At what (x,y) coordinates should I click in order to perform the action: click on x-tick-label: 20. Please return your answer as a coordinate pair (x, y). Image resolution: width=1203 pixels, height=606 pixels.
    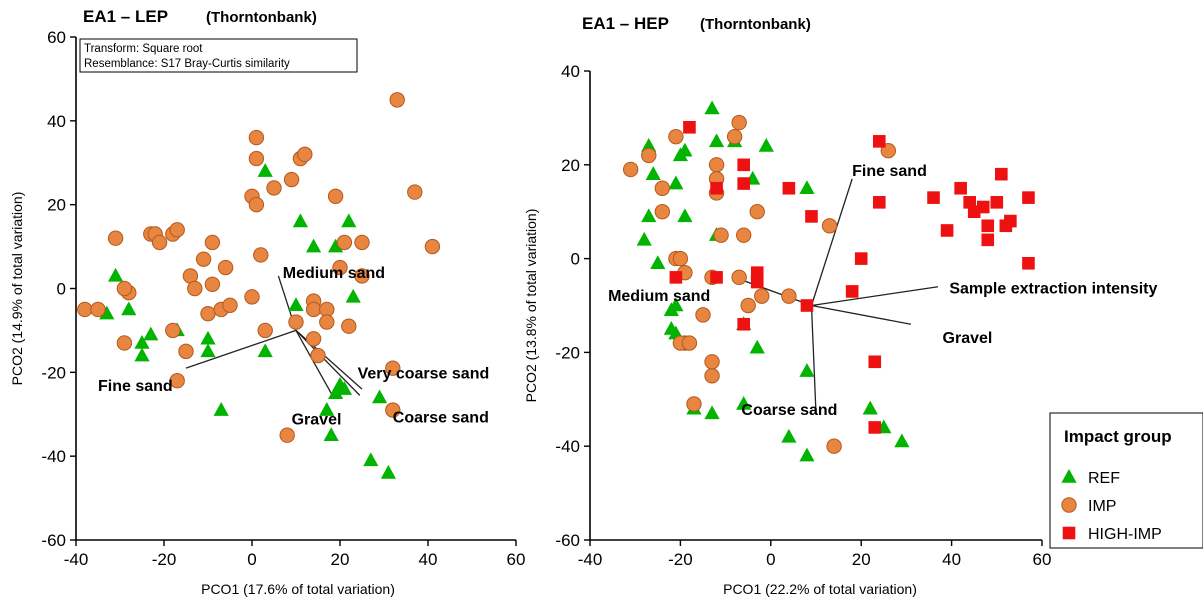
    Looking at the image, I should click on (340, 559).